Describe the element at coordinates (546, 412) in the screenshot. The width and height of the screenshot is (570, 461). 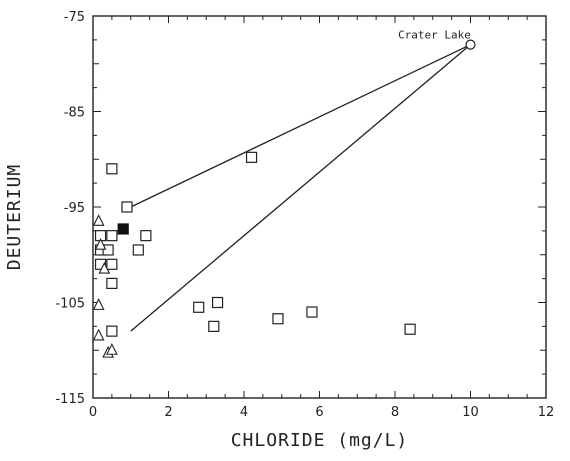
I see `x-tick-label: 12` at that location.